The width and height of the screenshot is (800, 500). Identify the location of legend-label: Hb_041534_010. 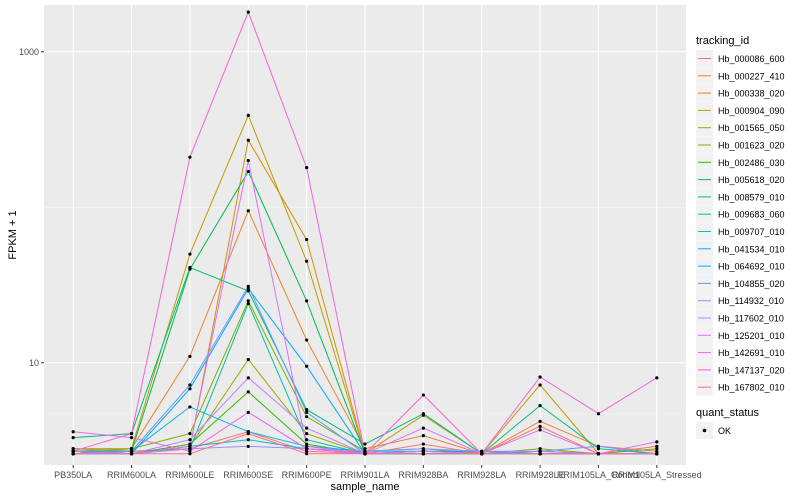
(751, 249).